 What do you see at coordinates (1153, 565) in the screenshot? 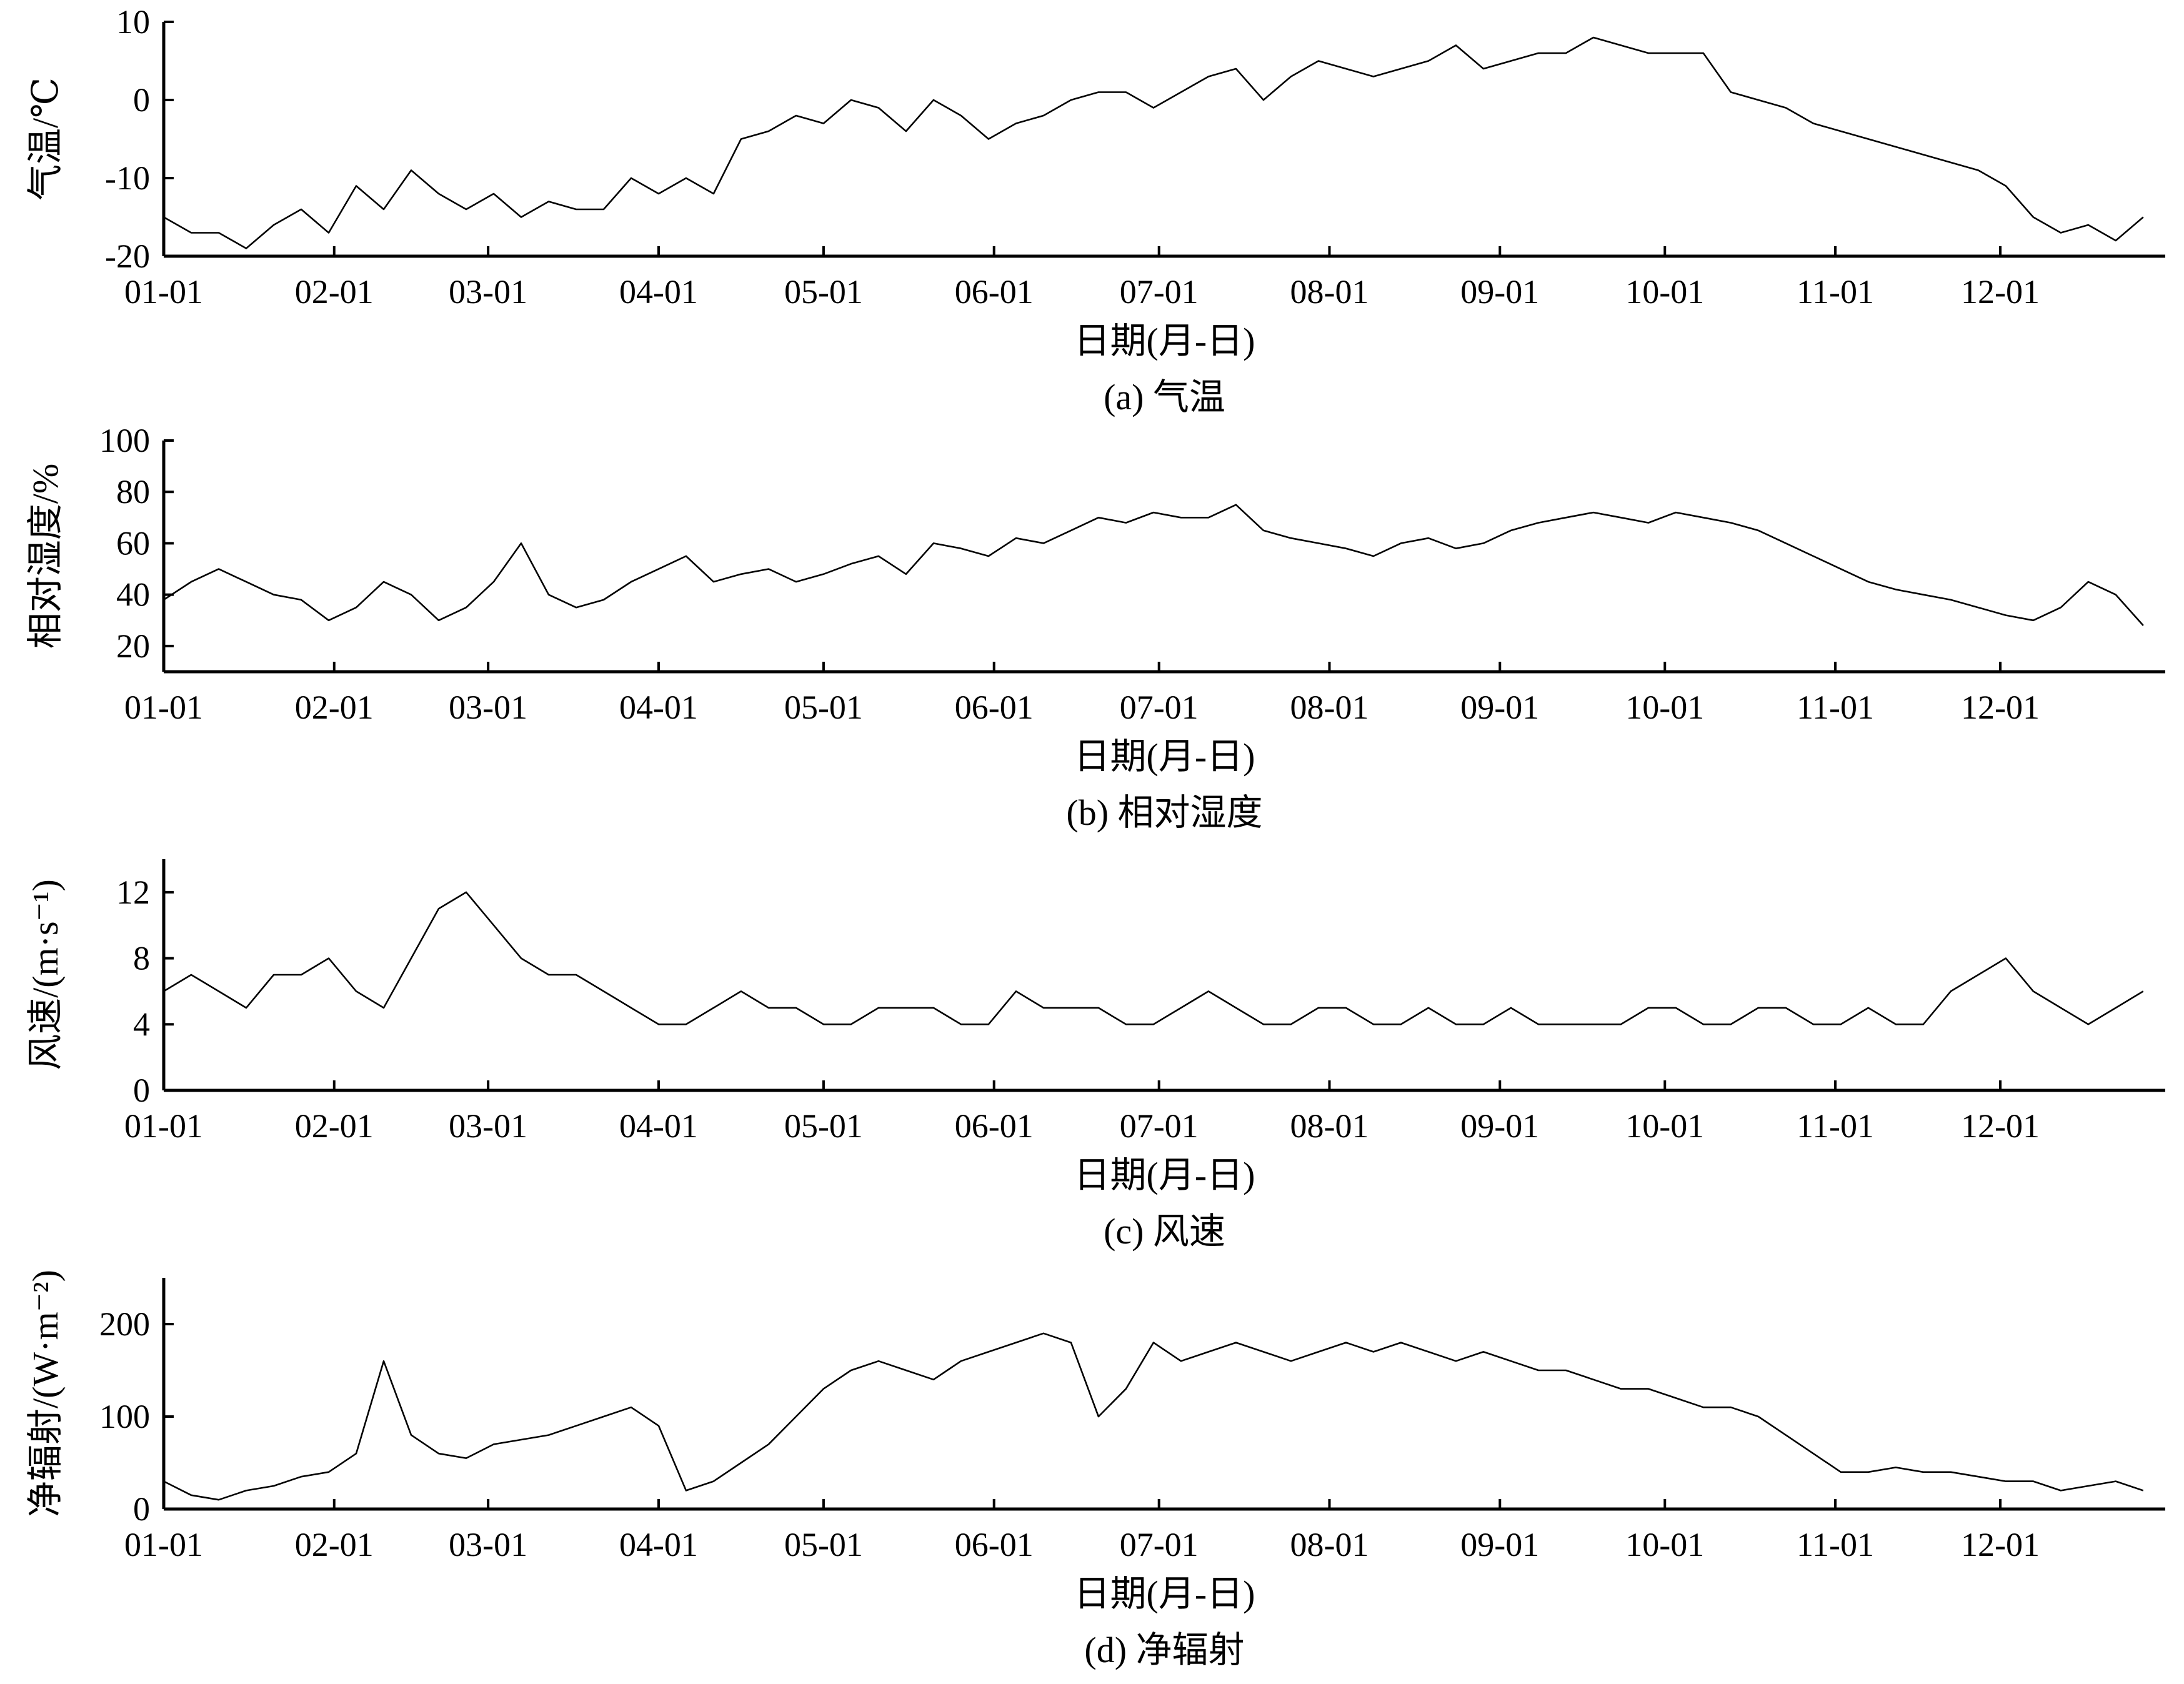
I see `series-line-b` at bounding box center [1153, 565].